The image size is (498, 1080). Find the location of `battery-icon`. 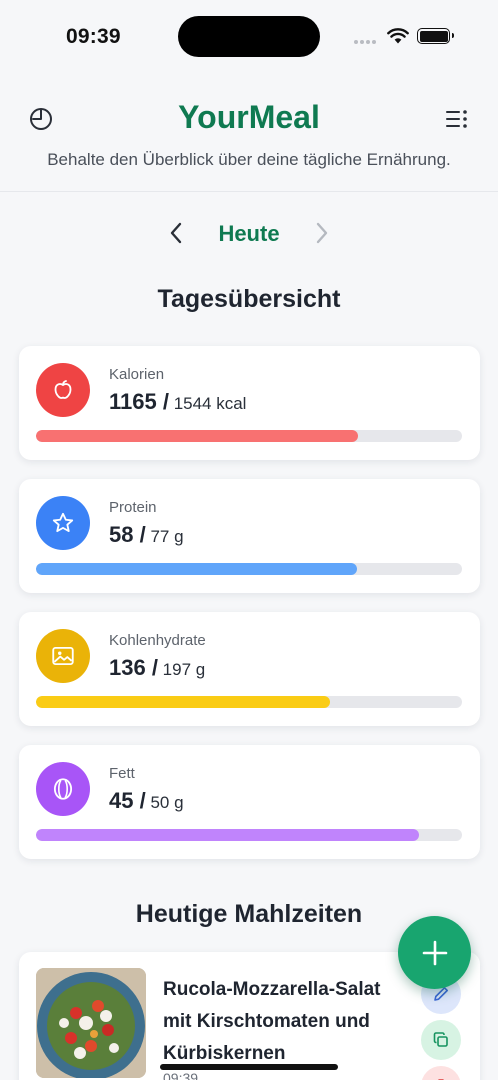

battery-icon is located at coordinates (435, 36).